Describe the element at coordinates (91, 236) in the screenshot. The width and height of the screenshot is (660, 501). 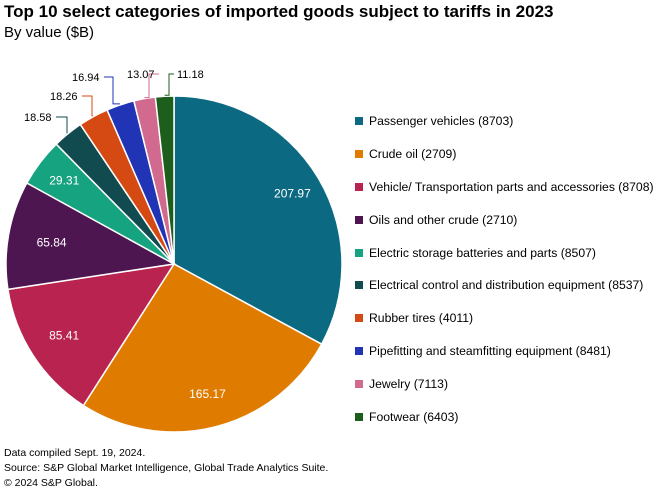
I see `pie-slice-oils-and-other-crude` at that location.